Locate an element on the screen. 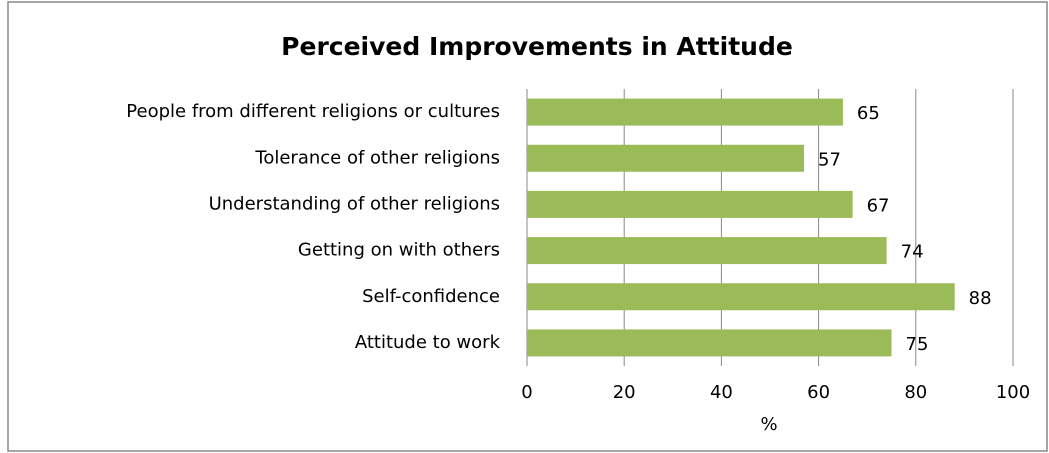 The height and width of the screenshot is (453, 1049). x-tick-label: 40 is located at coordinates (721, 392).